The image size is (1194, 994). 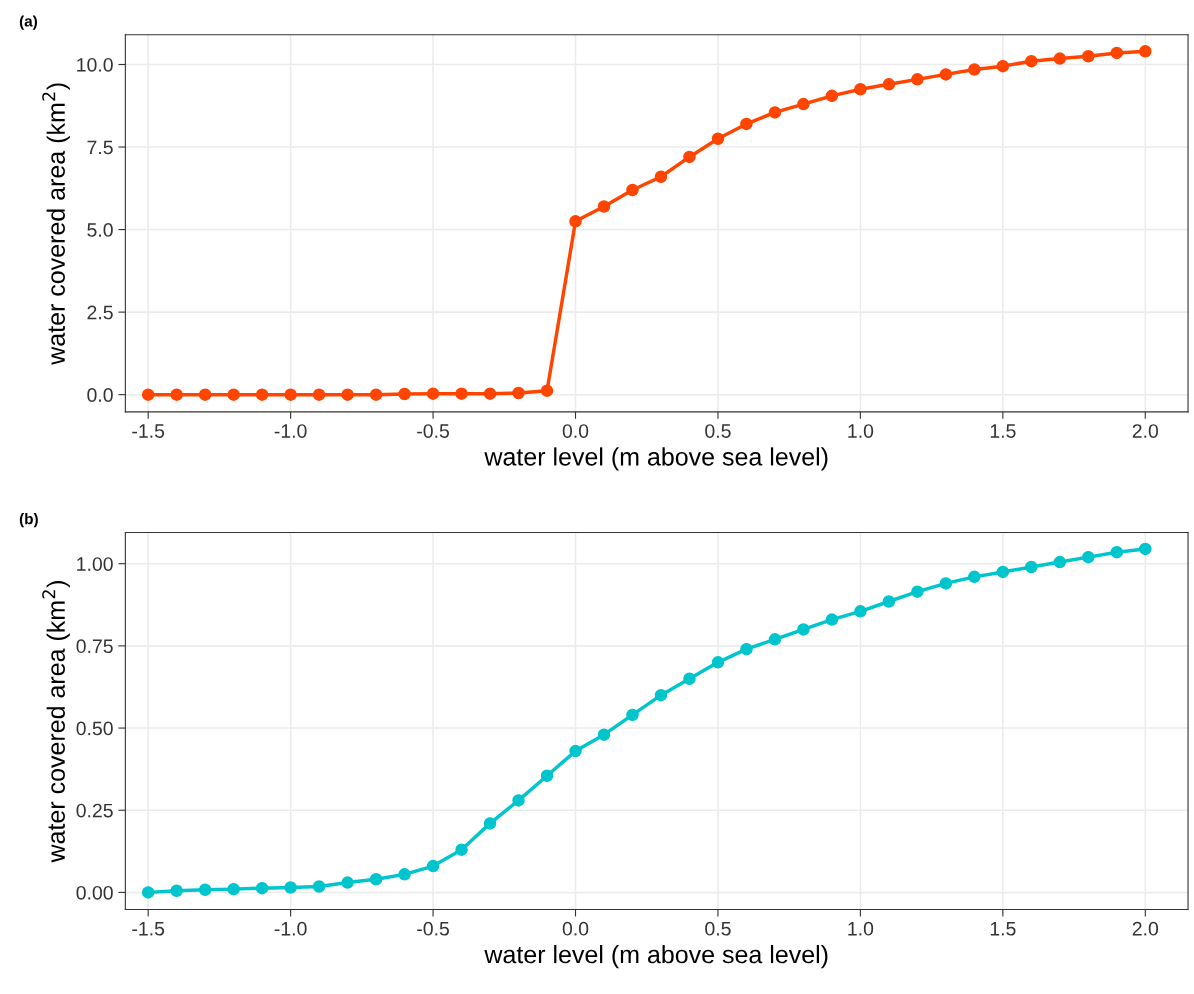 I want to click on y-tick-label: 0.75, so click(x=94, y=646).